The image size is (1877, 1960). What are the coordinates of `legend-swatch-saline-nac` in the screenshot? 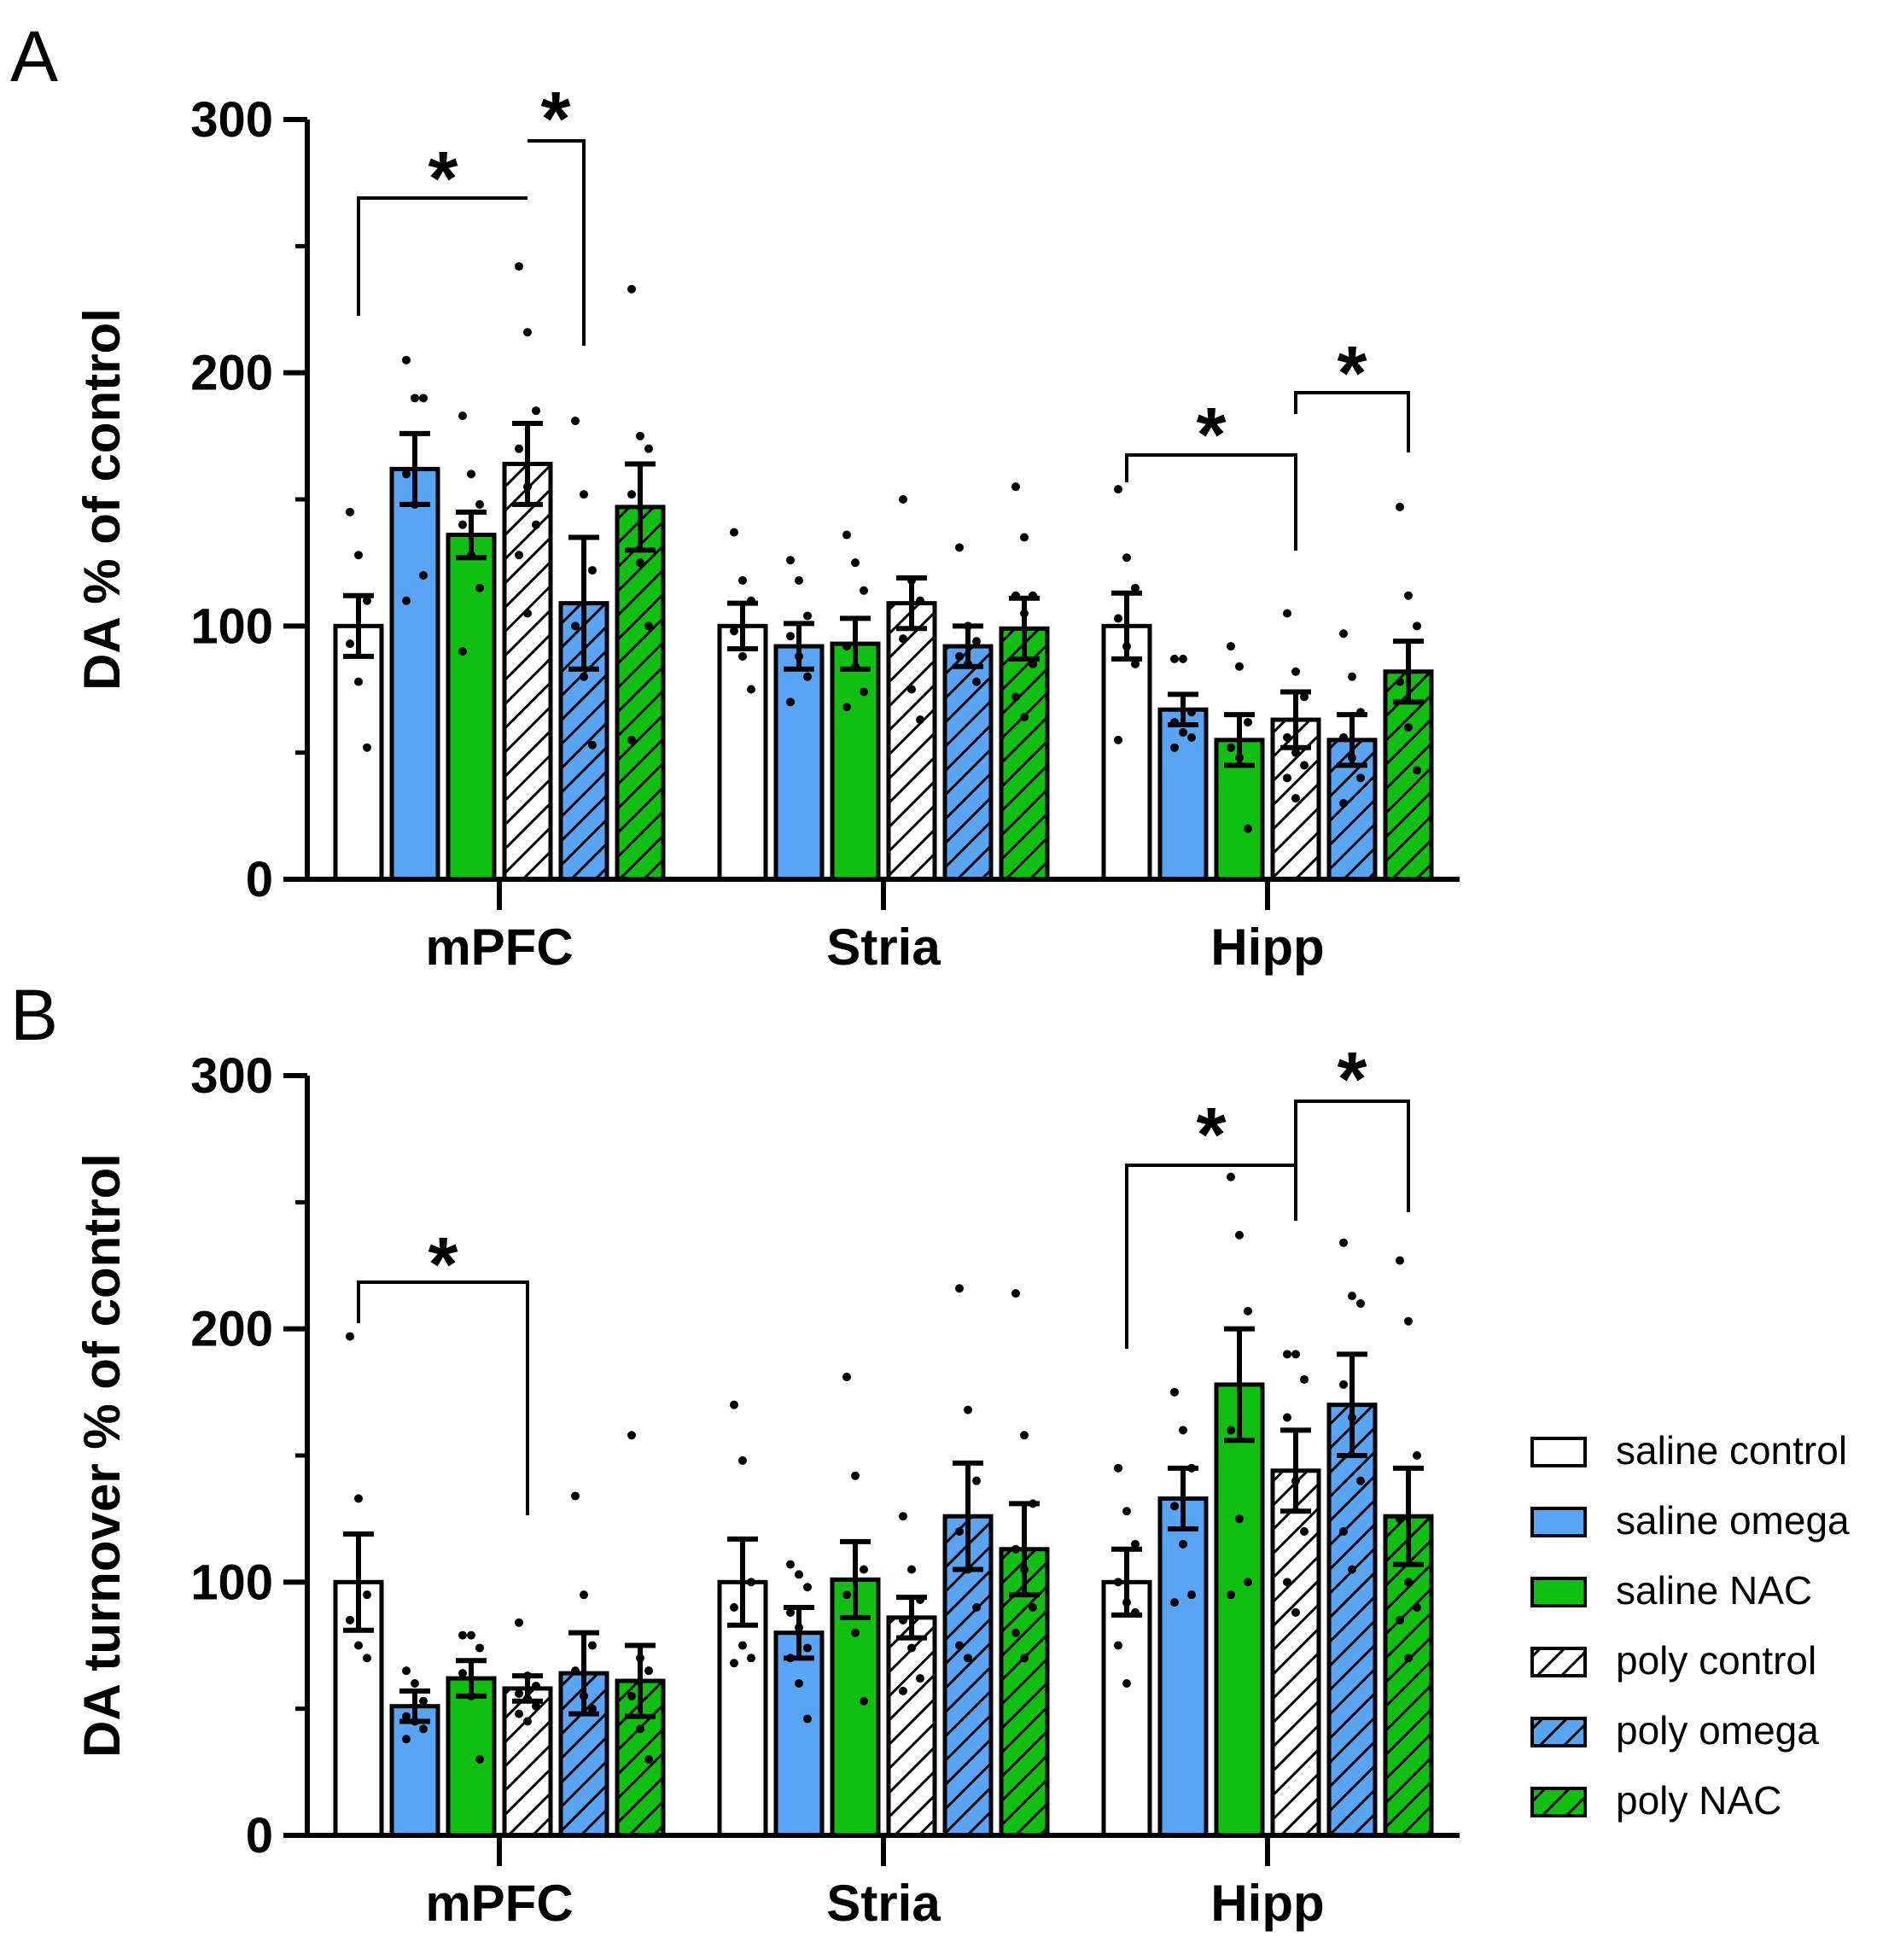 It's located at (1558, 1592).